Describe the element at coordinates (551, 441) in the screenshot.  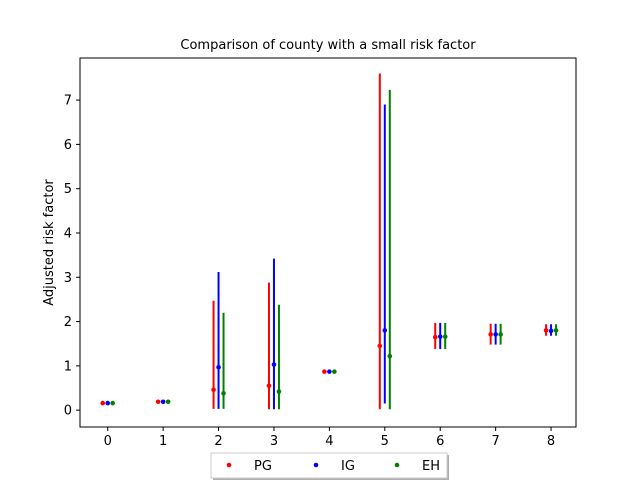
I see `x-tick-label-8: 8` at that location.